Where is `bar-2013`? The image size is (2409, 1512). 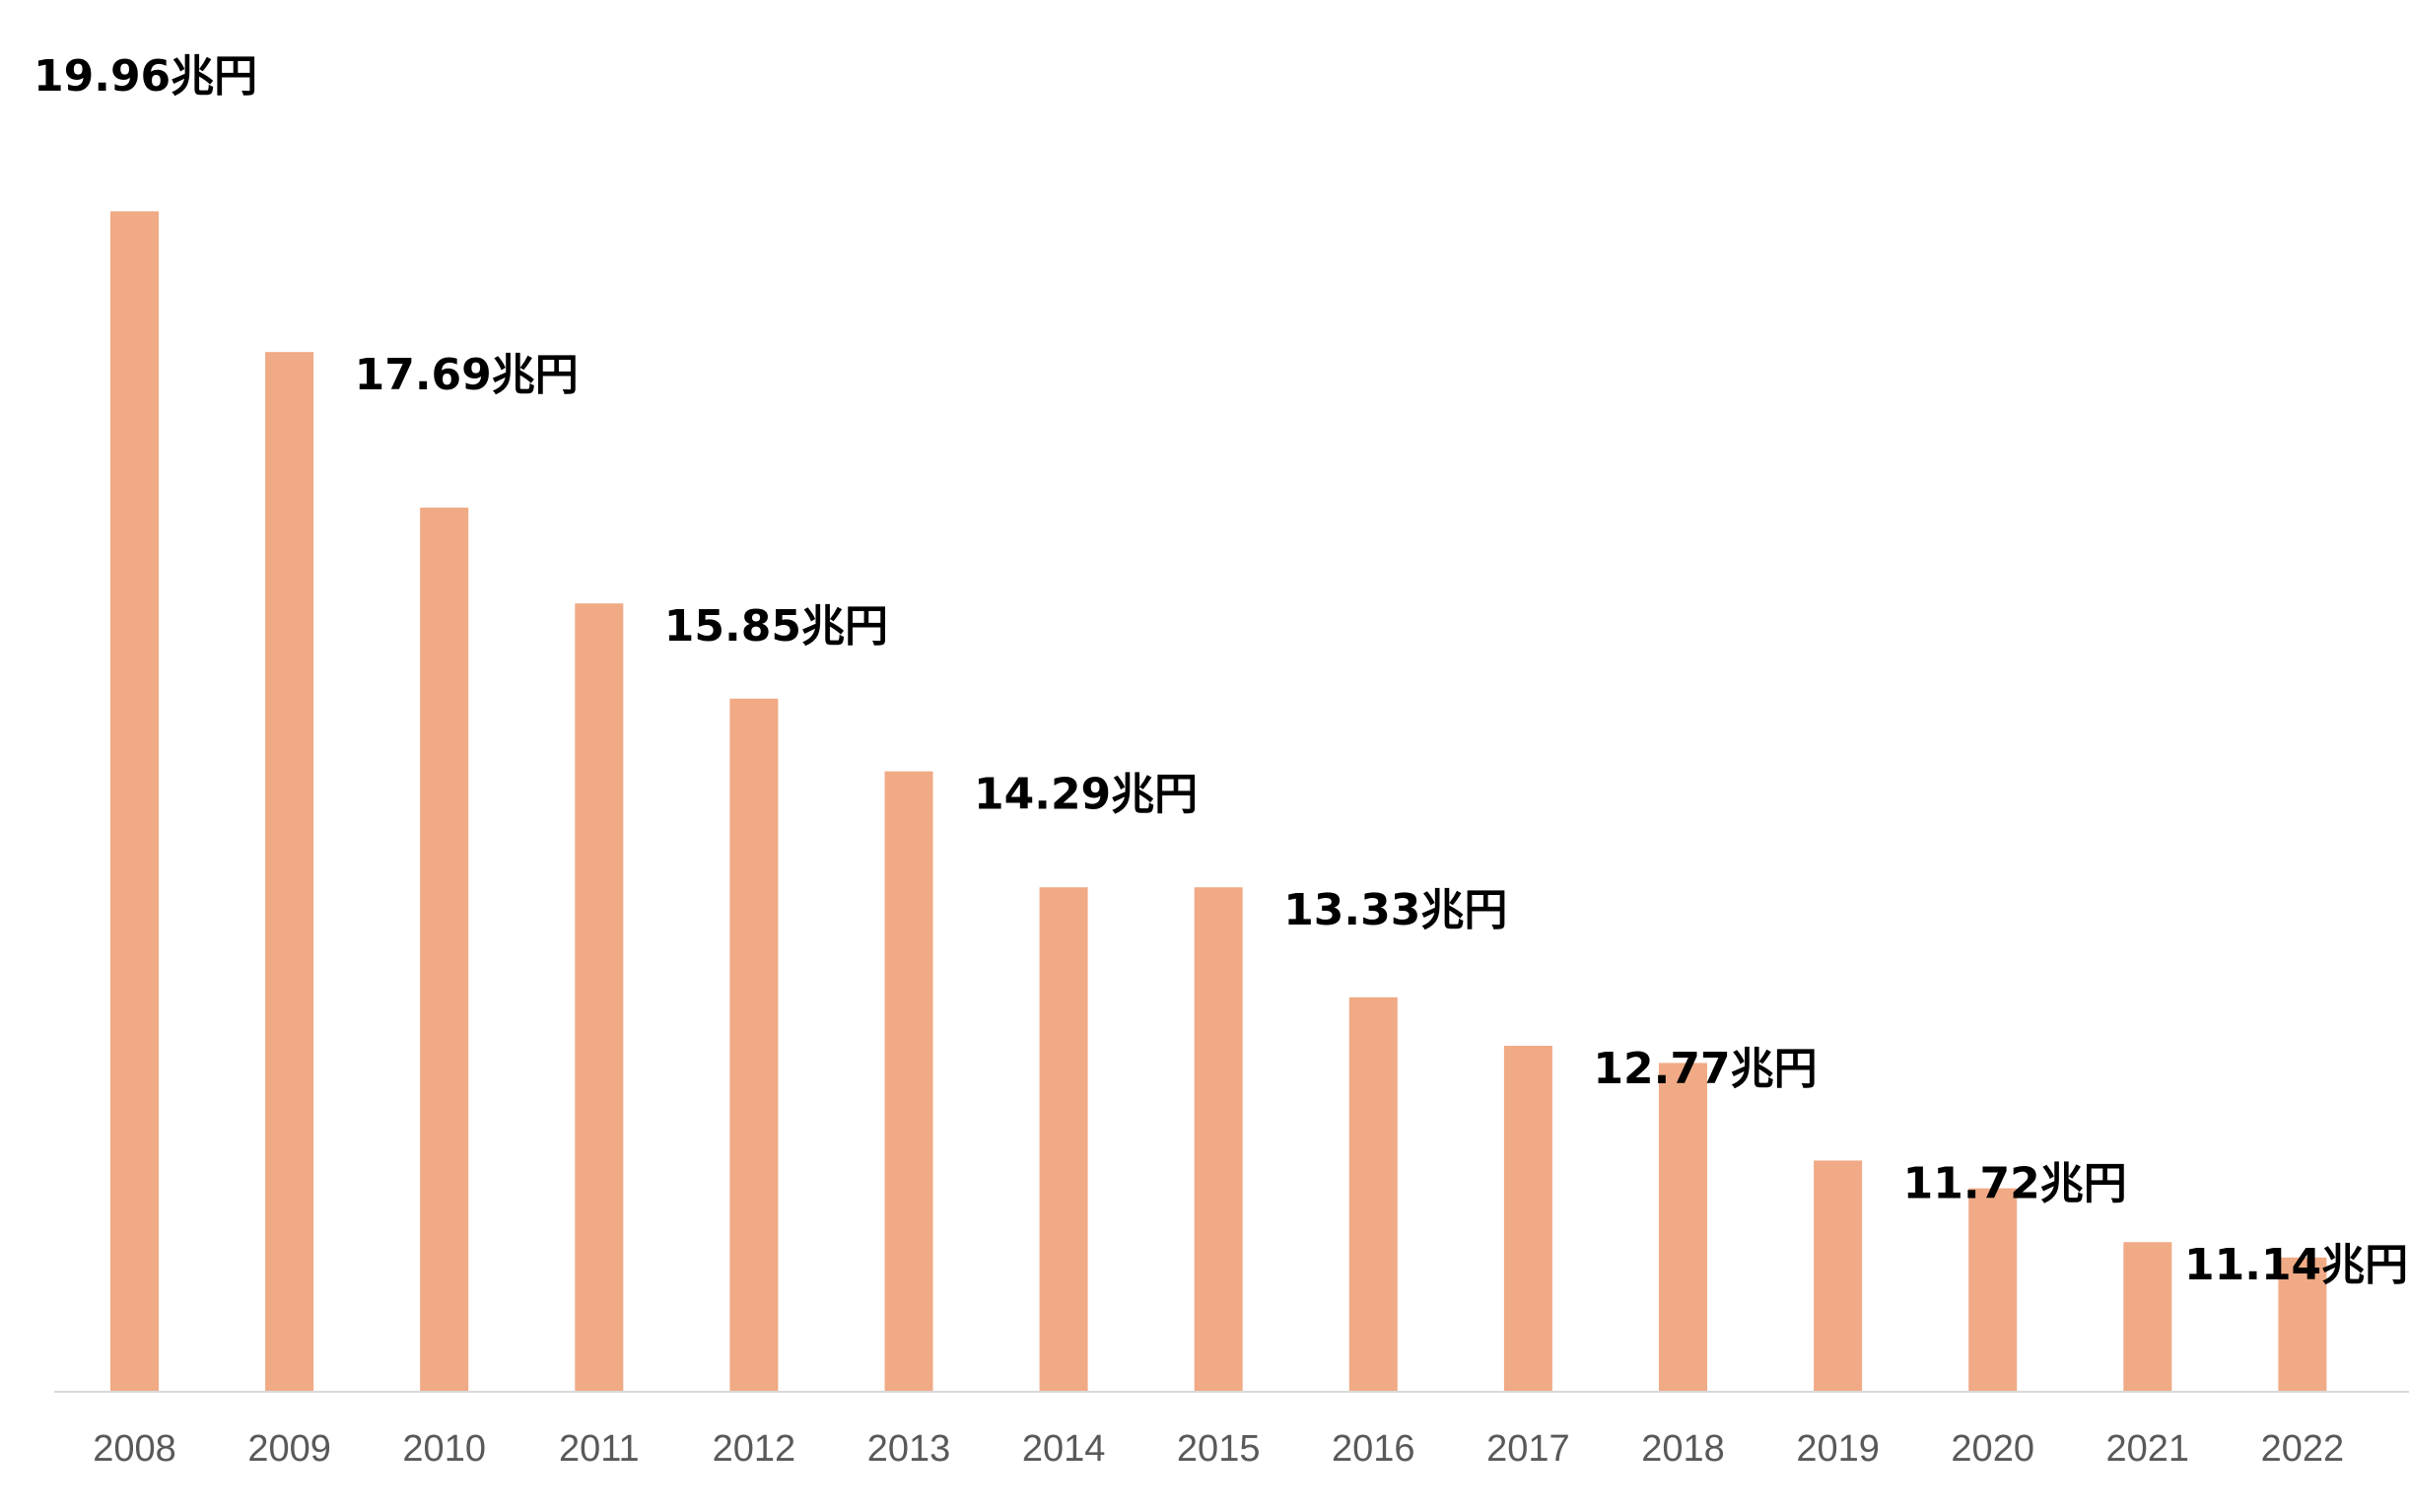
bar-2013 is located at coordinates (908, 1082).